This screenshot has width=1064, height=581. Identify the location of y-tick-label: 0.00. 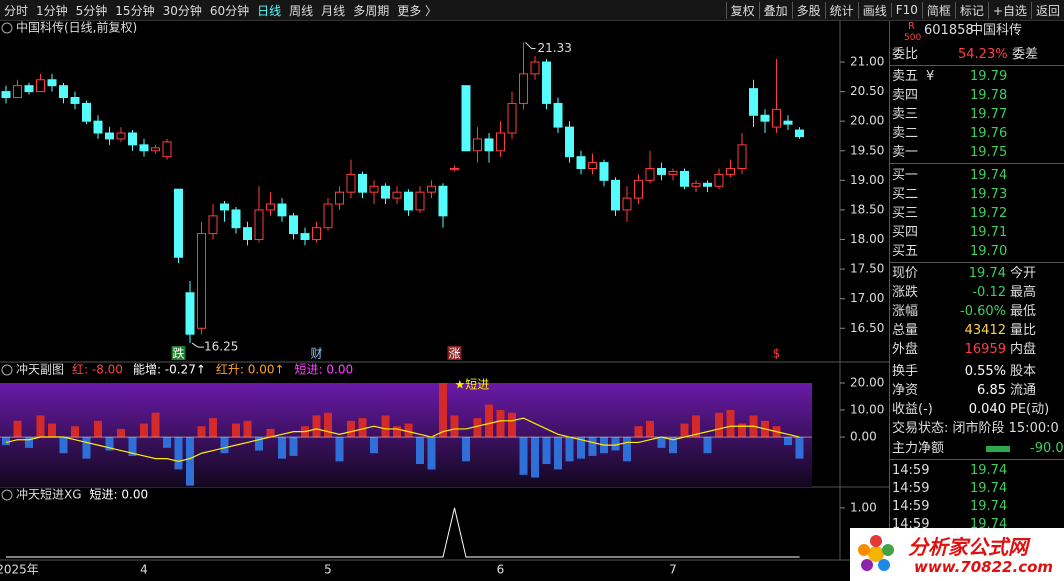
(863, 437).